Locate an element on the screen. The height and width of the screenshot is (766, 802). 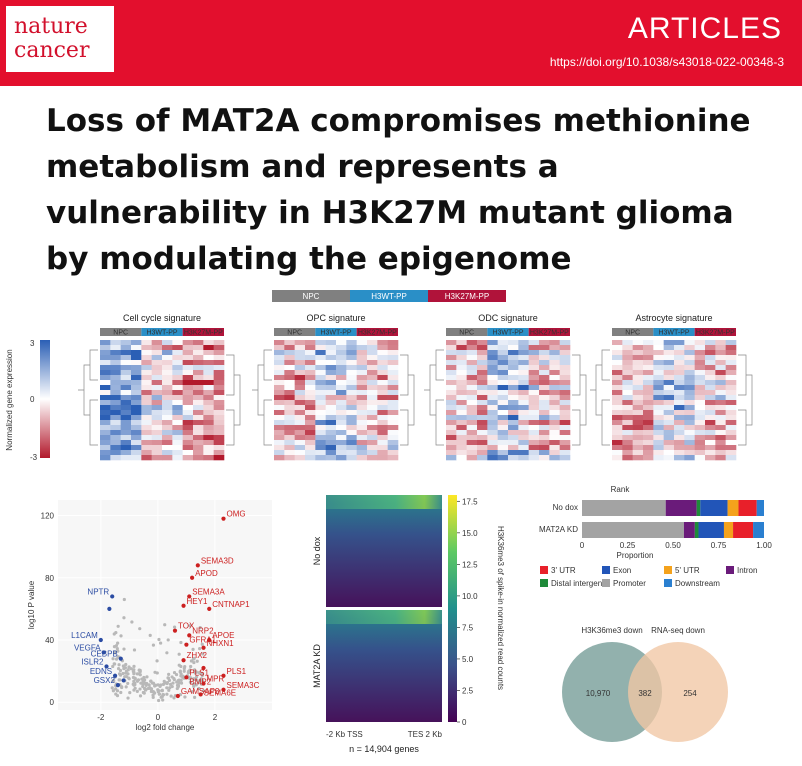
group-legend-label-0: NPC is located at coordinates (311, 296).